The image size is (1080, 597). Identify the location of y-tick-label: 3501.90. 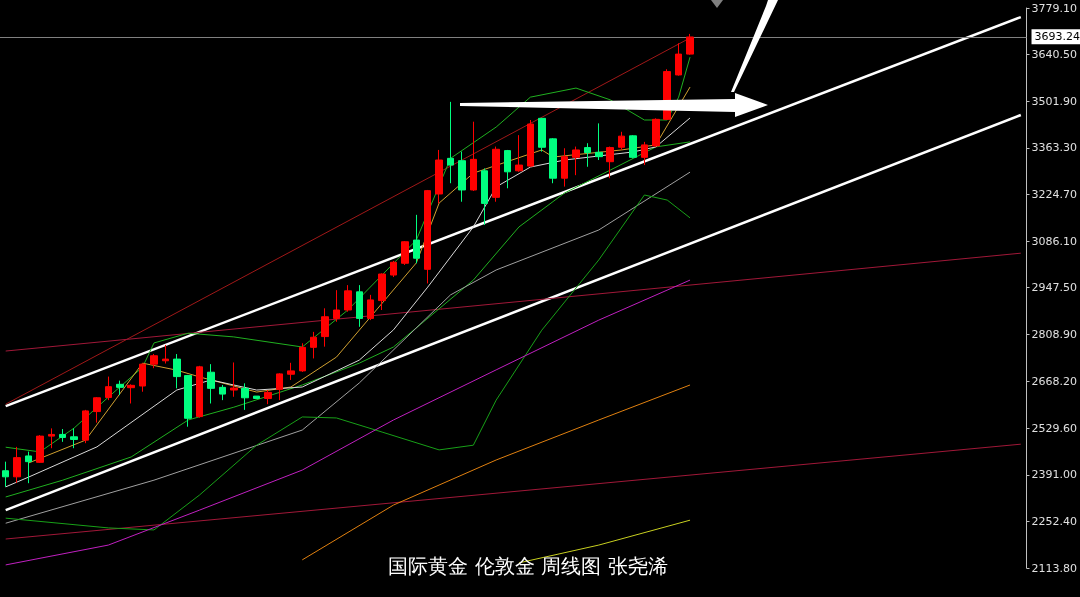
(1054, 101).